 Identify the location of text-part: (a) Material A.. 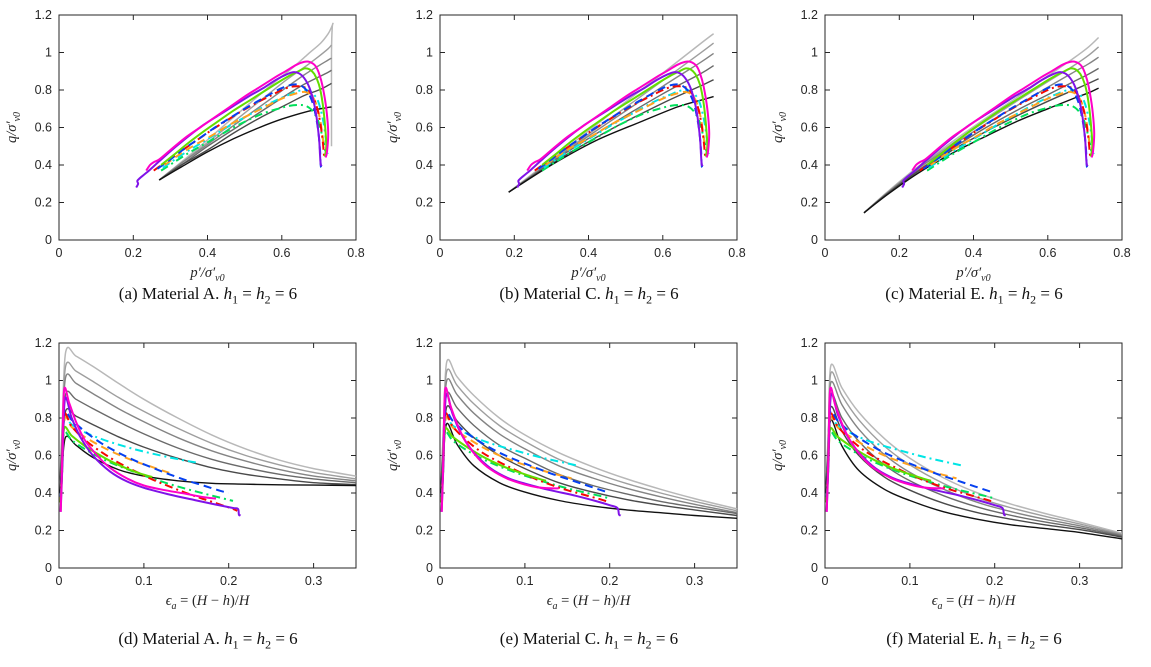
(171, 293).